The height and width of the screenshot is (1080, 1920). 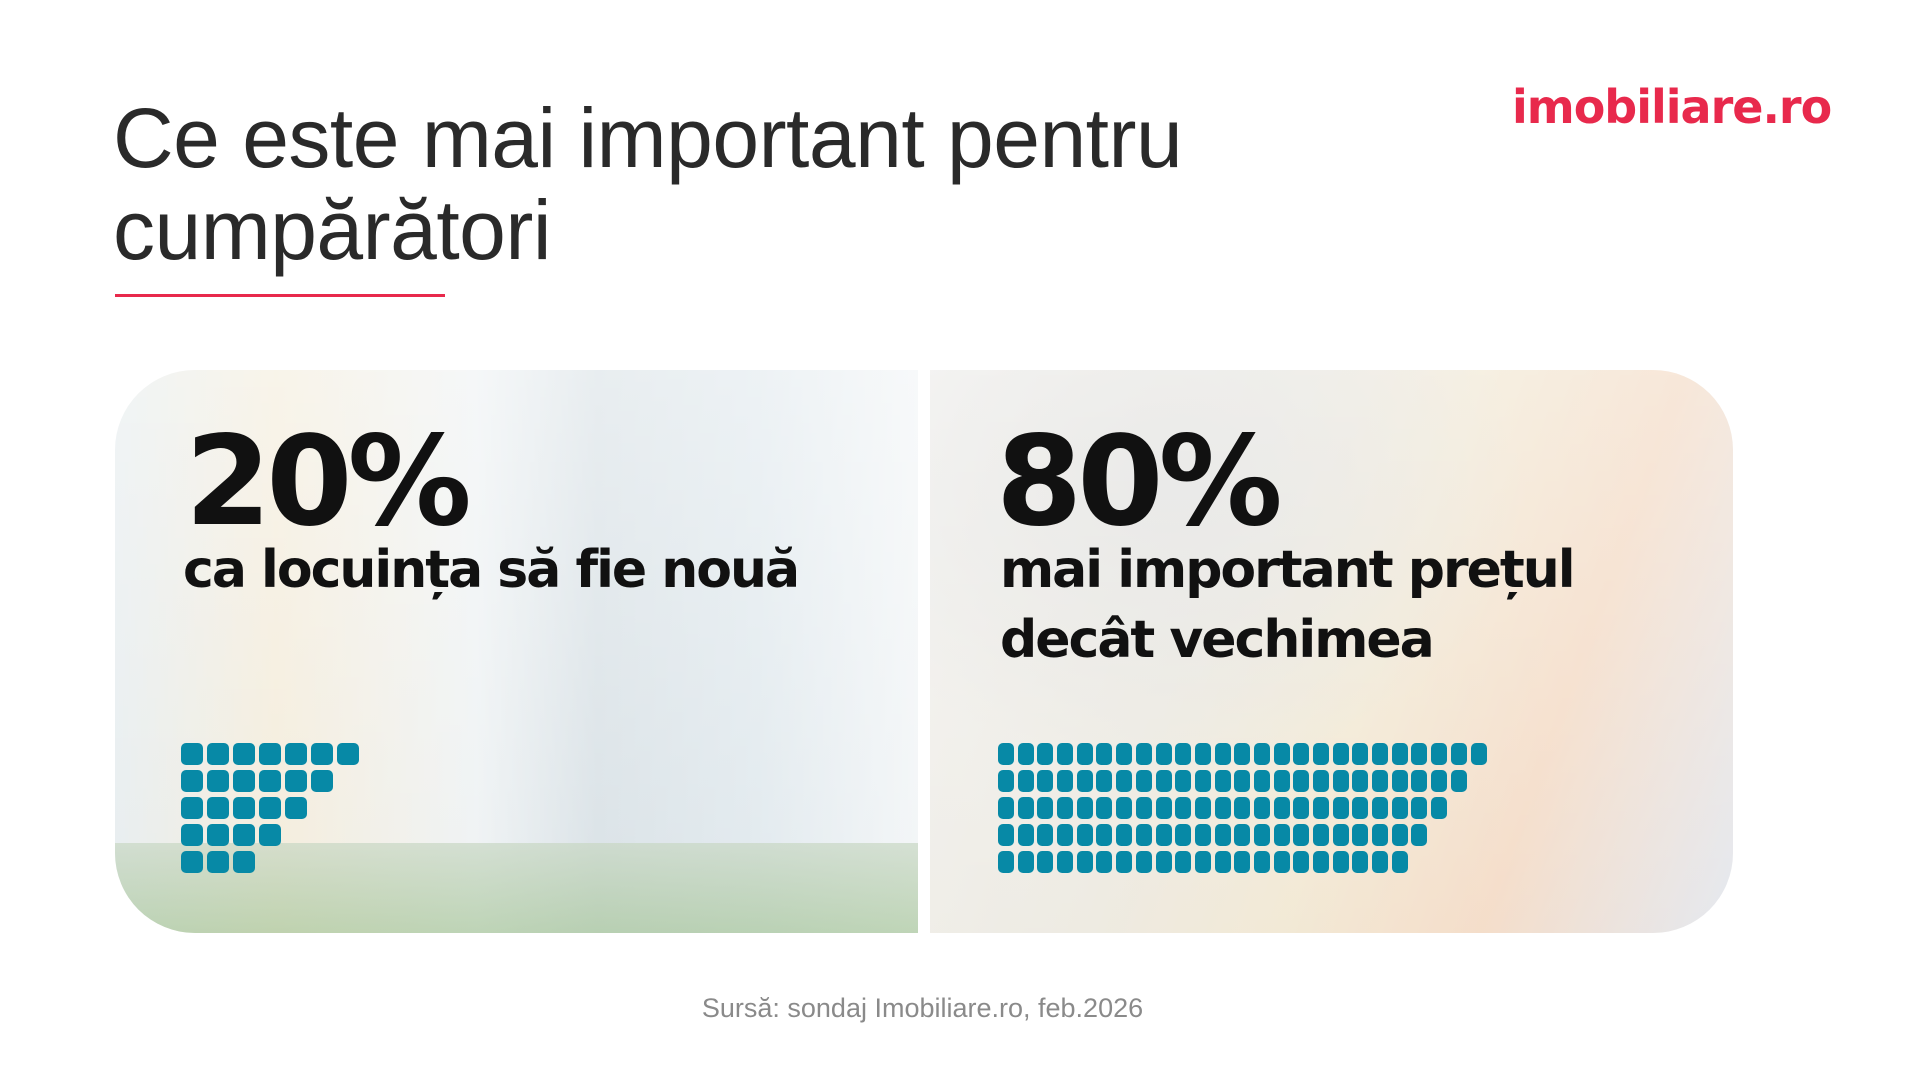 I want to click on title-underline, so click(x=280, y=295).